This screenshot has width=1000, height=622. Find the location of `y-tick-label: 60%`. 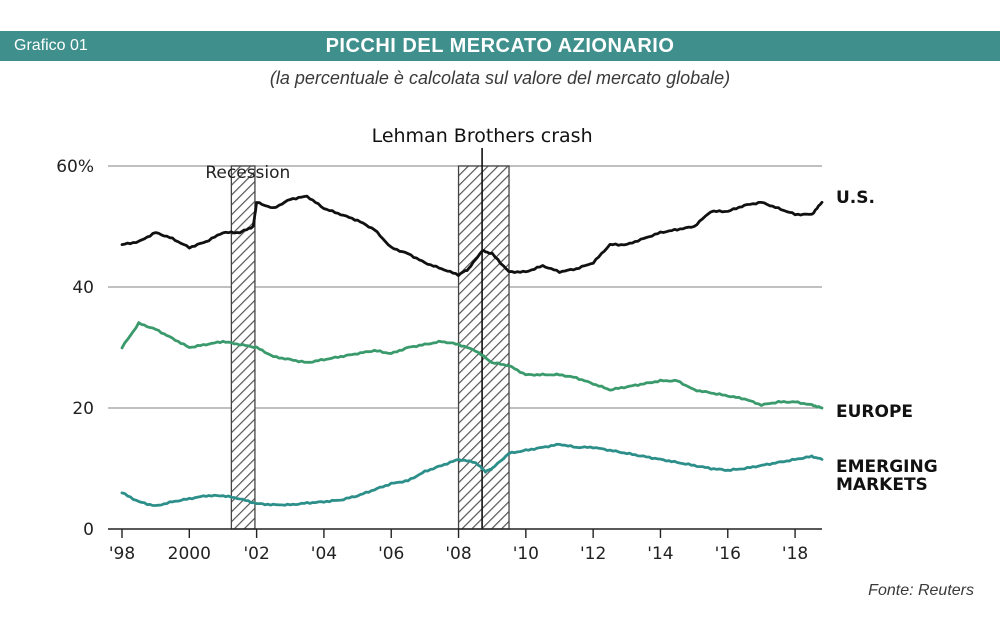

y-tick-label: 60% is located at coordinates (75, 167).